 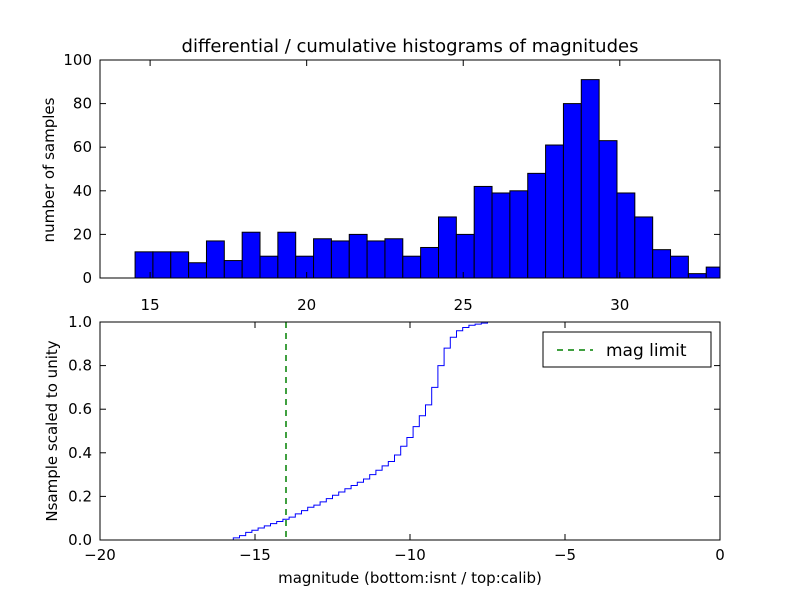 I want to click on bottom-x-axis-label: magnitude (bottom:isnt / top:calib), so click(x=410, y=578).